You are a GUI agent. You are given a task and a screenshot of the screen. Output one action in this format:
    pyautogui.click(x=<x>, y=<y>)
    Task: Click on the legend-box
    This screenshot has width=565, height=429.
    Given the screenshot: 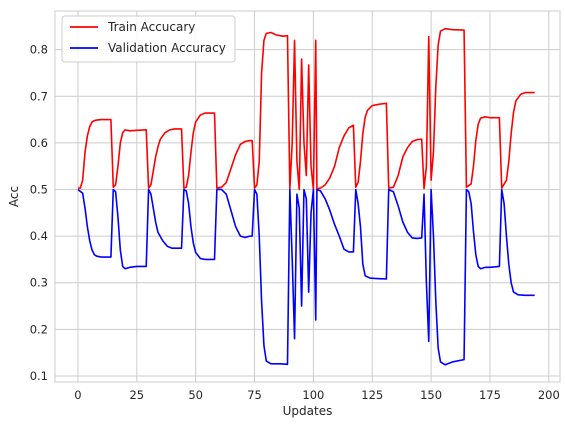 What is the action you would take?
    pyautogui.click(x=148, y=39)
    